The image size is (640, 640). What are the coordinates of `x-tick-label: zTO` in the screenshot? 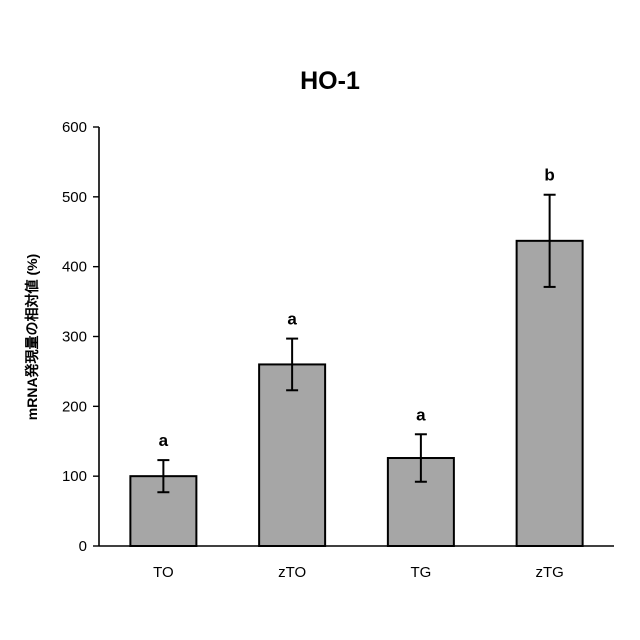 It's located at (292, 572).